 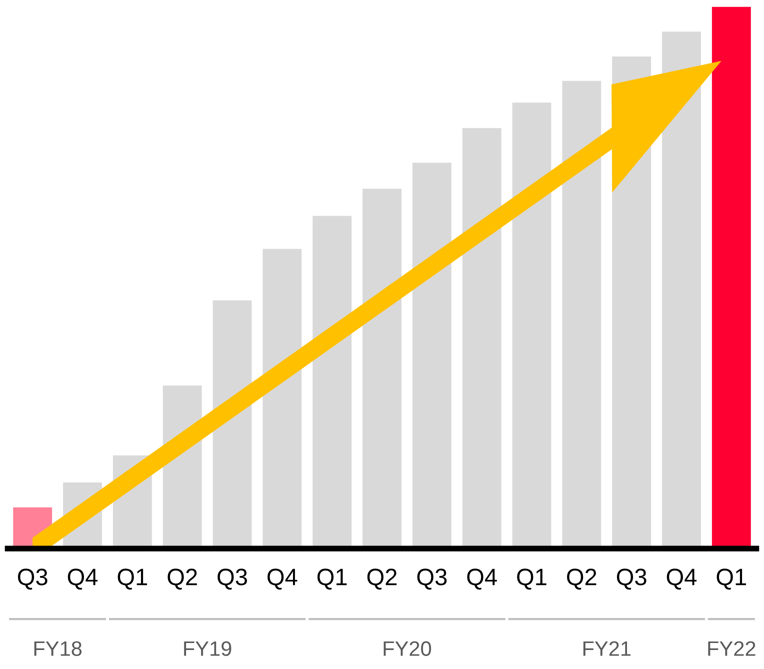 I want to click on text: FY22, so click(x=732, y=648).